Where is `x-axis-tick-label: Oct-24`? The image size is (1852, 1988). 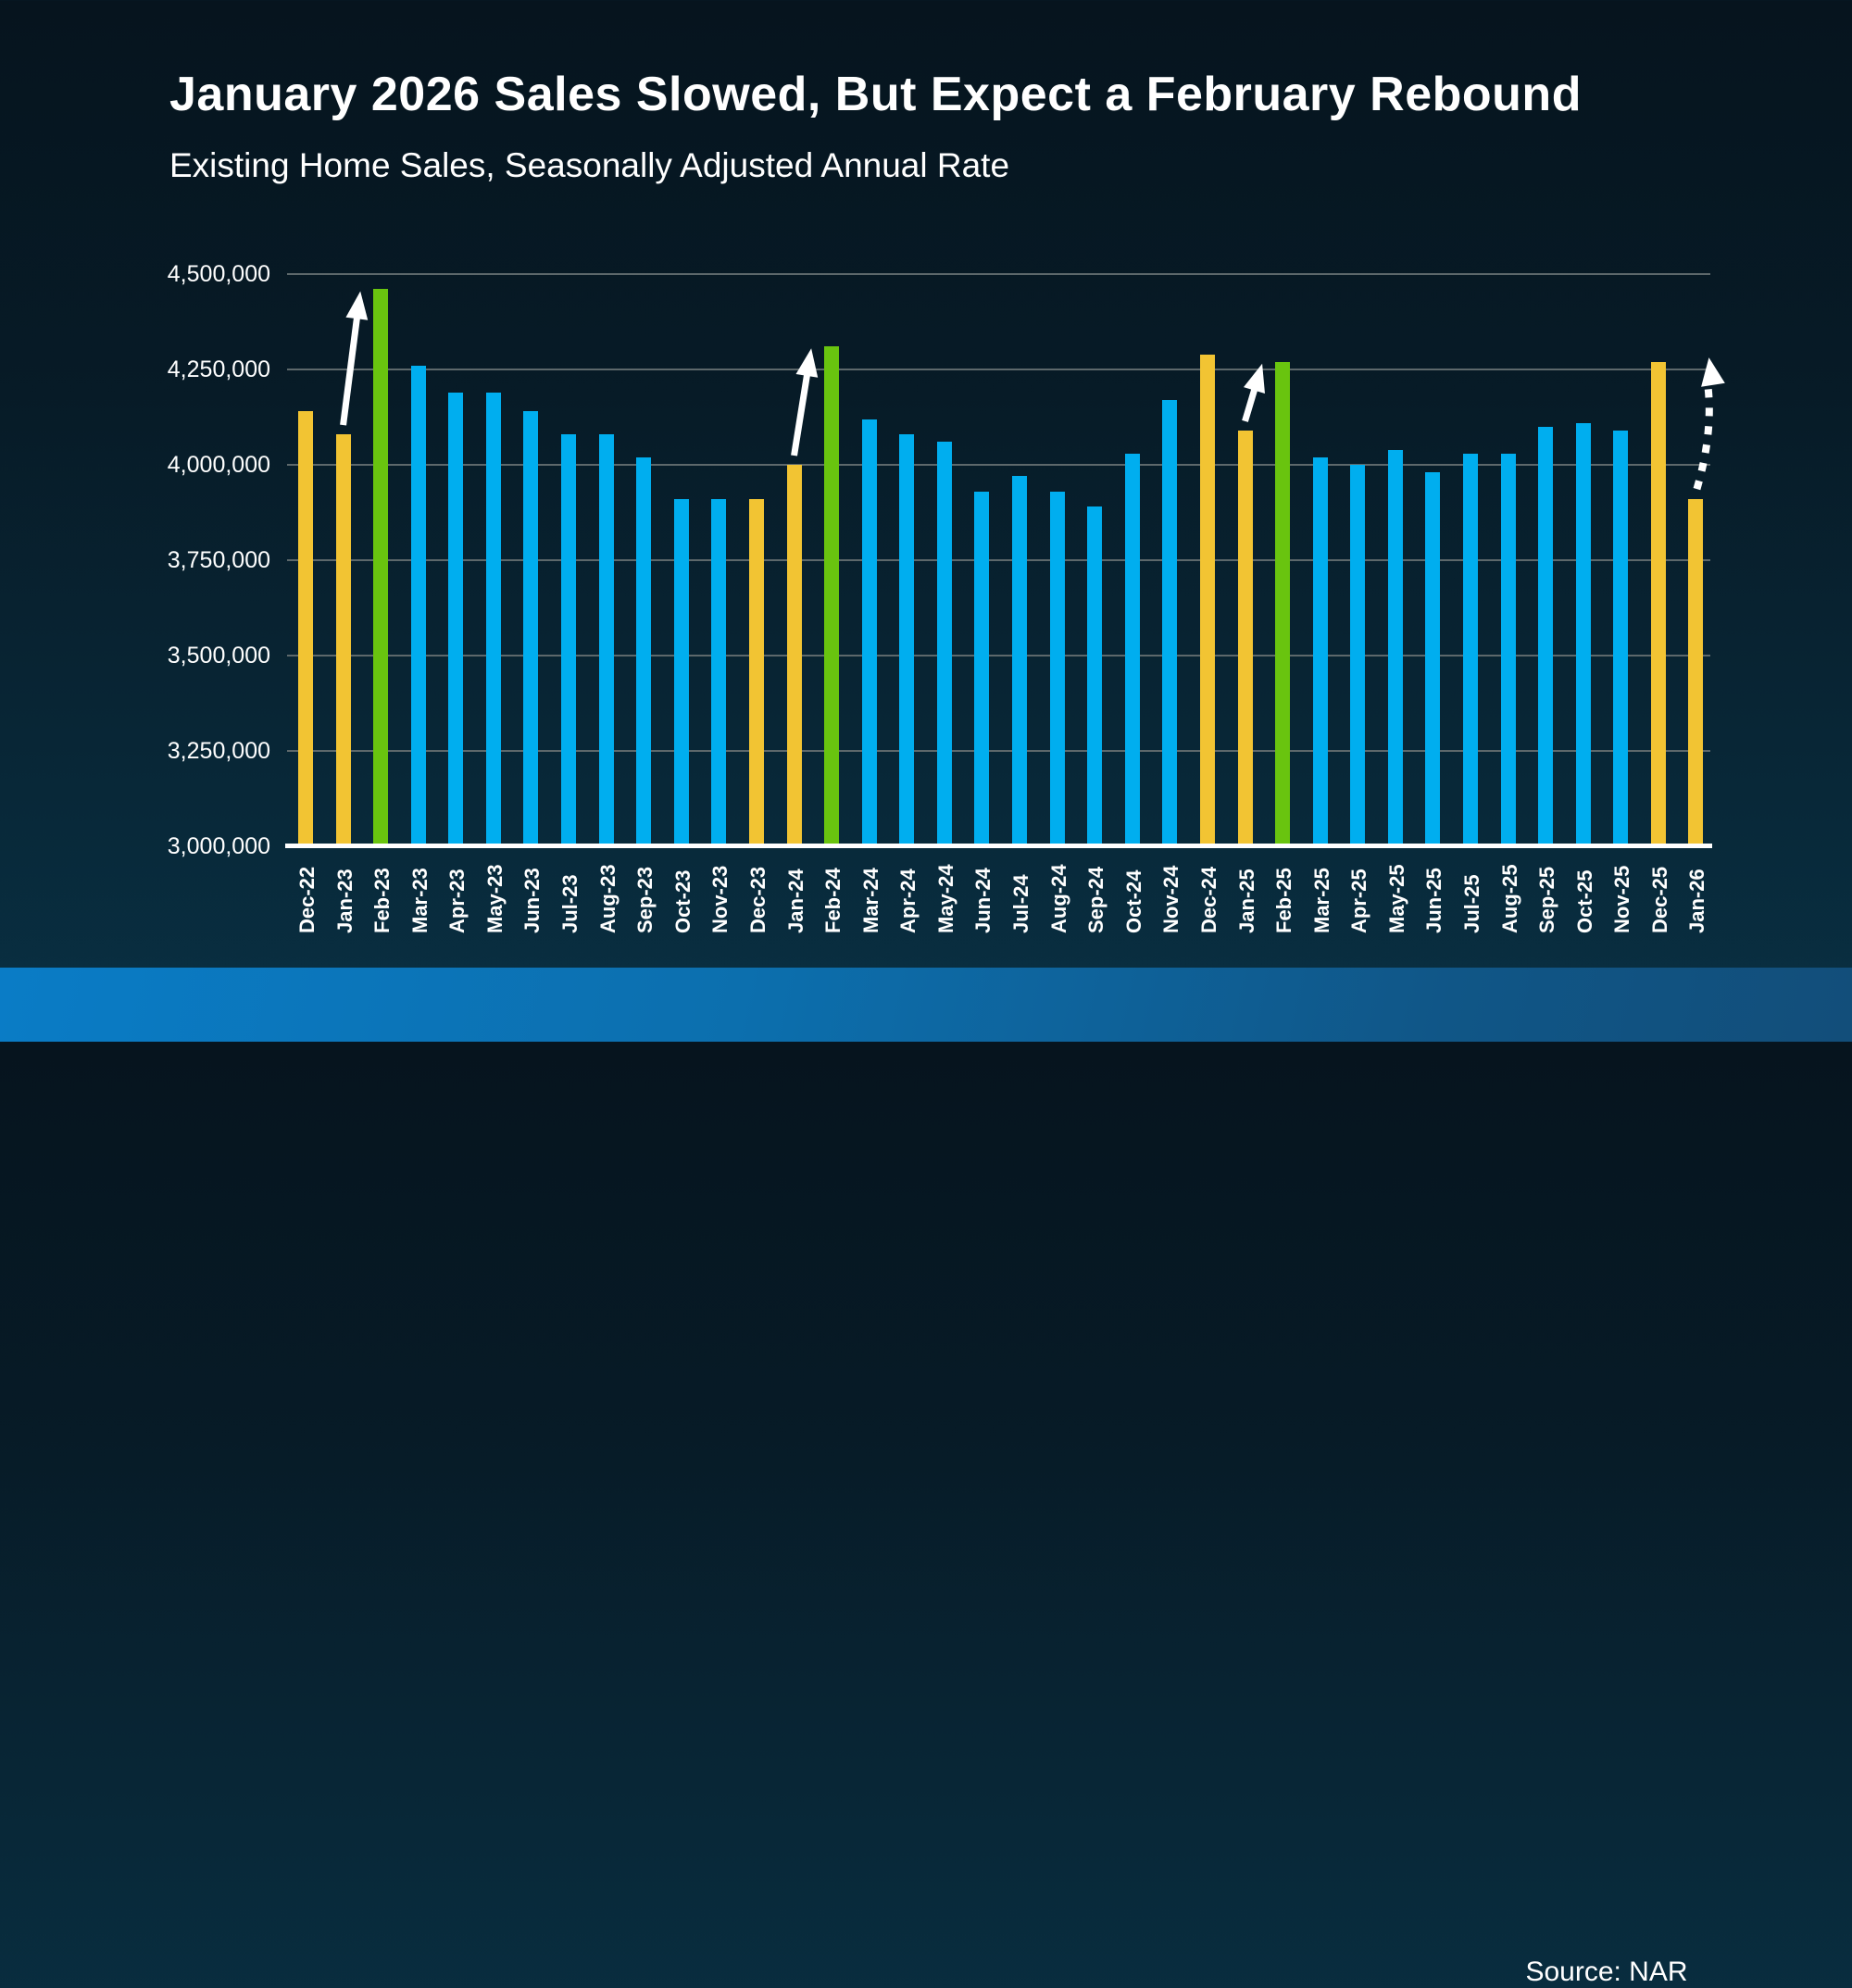
x-axis-tick-label: Oct-24 is located at coordinates (1133, 901).